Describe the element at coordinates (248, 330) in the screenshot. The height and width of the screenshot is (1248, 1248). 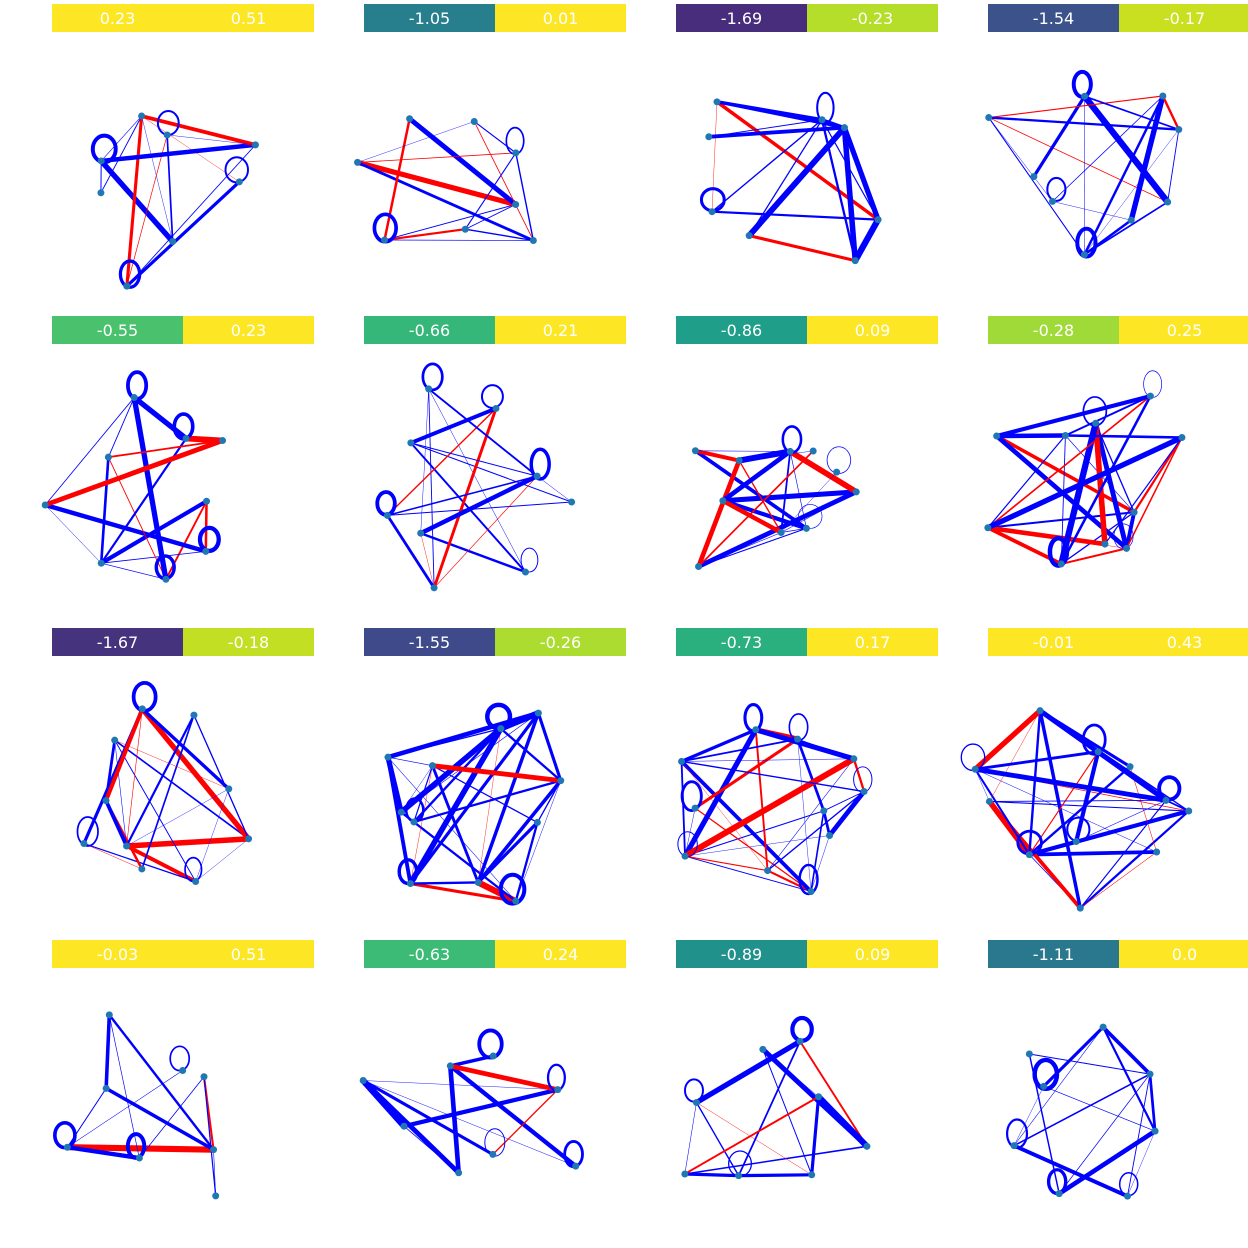
I see `max-value-label: 0.23` at that location.